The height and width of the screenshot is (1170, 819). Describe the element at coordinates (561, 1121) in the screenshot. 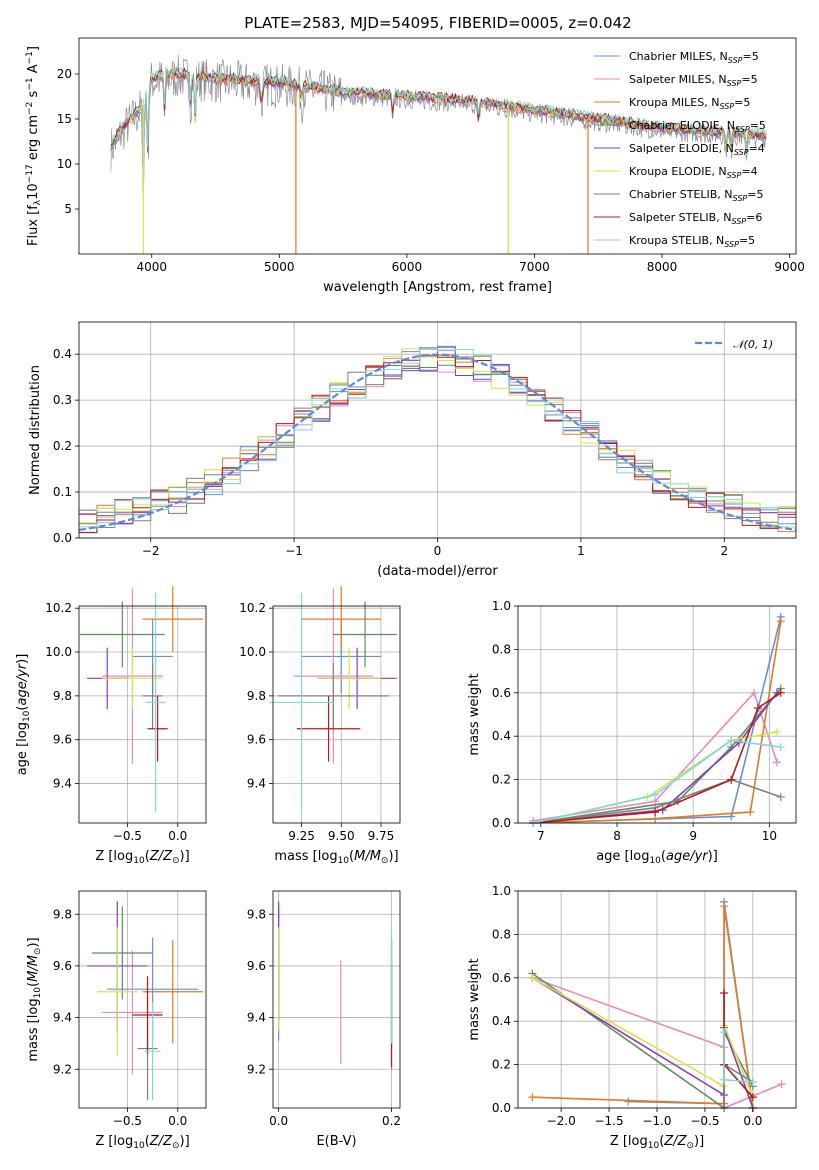

I see `x-tick-label: −2.0` at that location.